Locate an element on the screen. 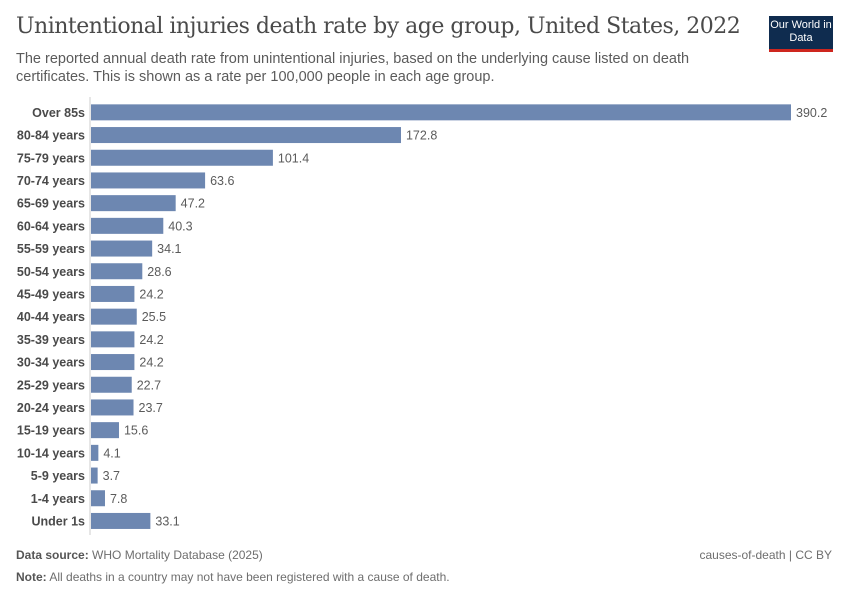 The width and height of the screenshot is (850, 600). category-label: 30-34 years is located at coordinates (51, 363).